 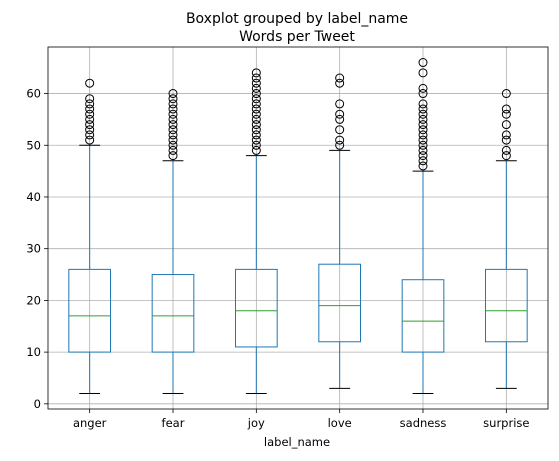 I want to click on y-tick-label: 50, so click(x=33, y=145).